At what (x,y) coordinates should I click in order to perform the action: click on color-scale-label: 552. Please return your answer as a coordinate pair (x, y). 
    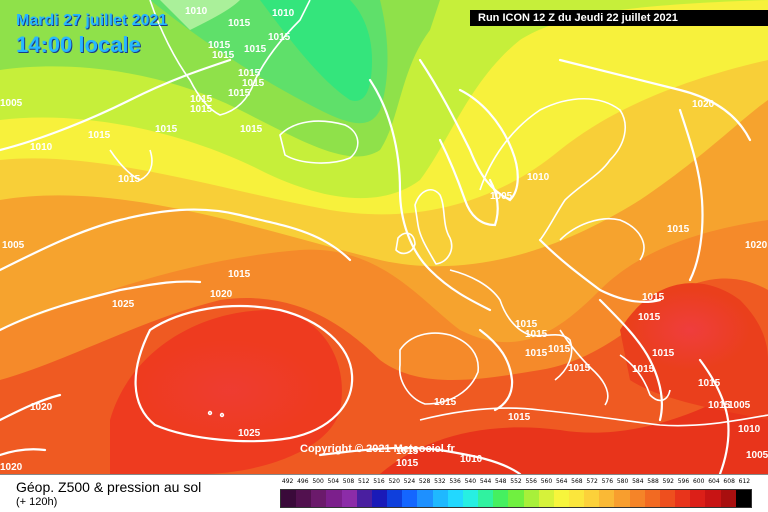
    Looking at the image, I should click on (516, 481).